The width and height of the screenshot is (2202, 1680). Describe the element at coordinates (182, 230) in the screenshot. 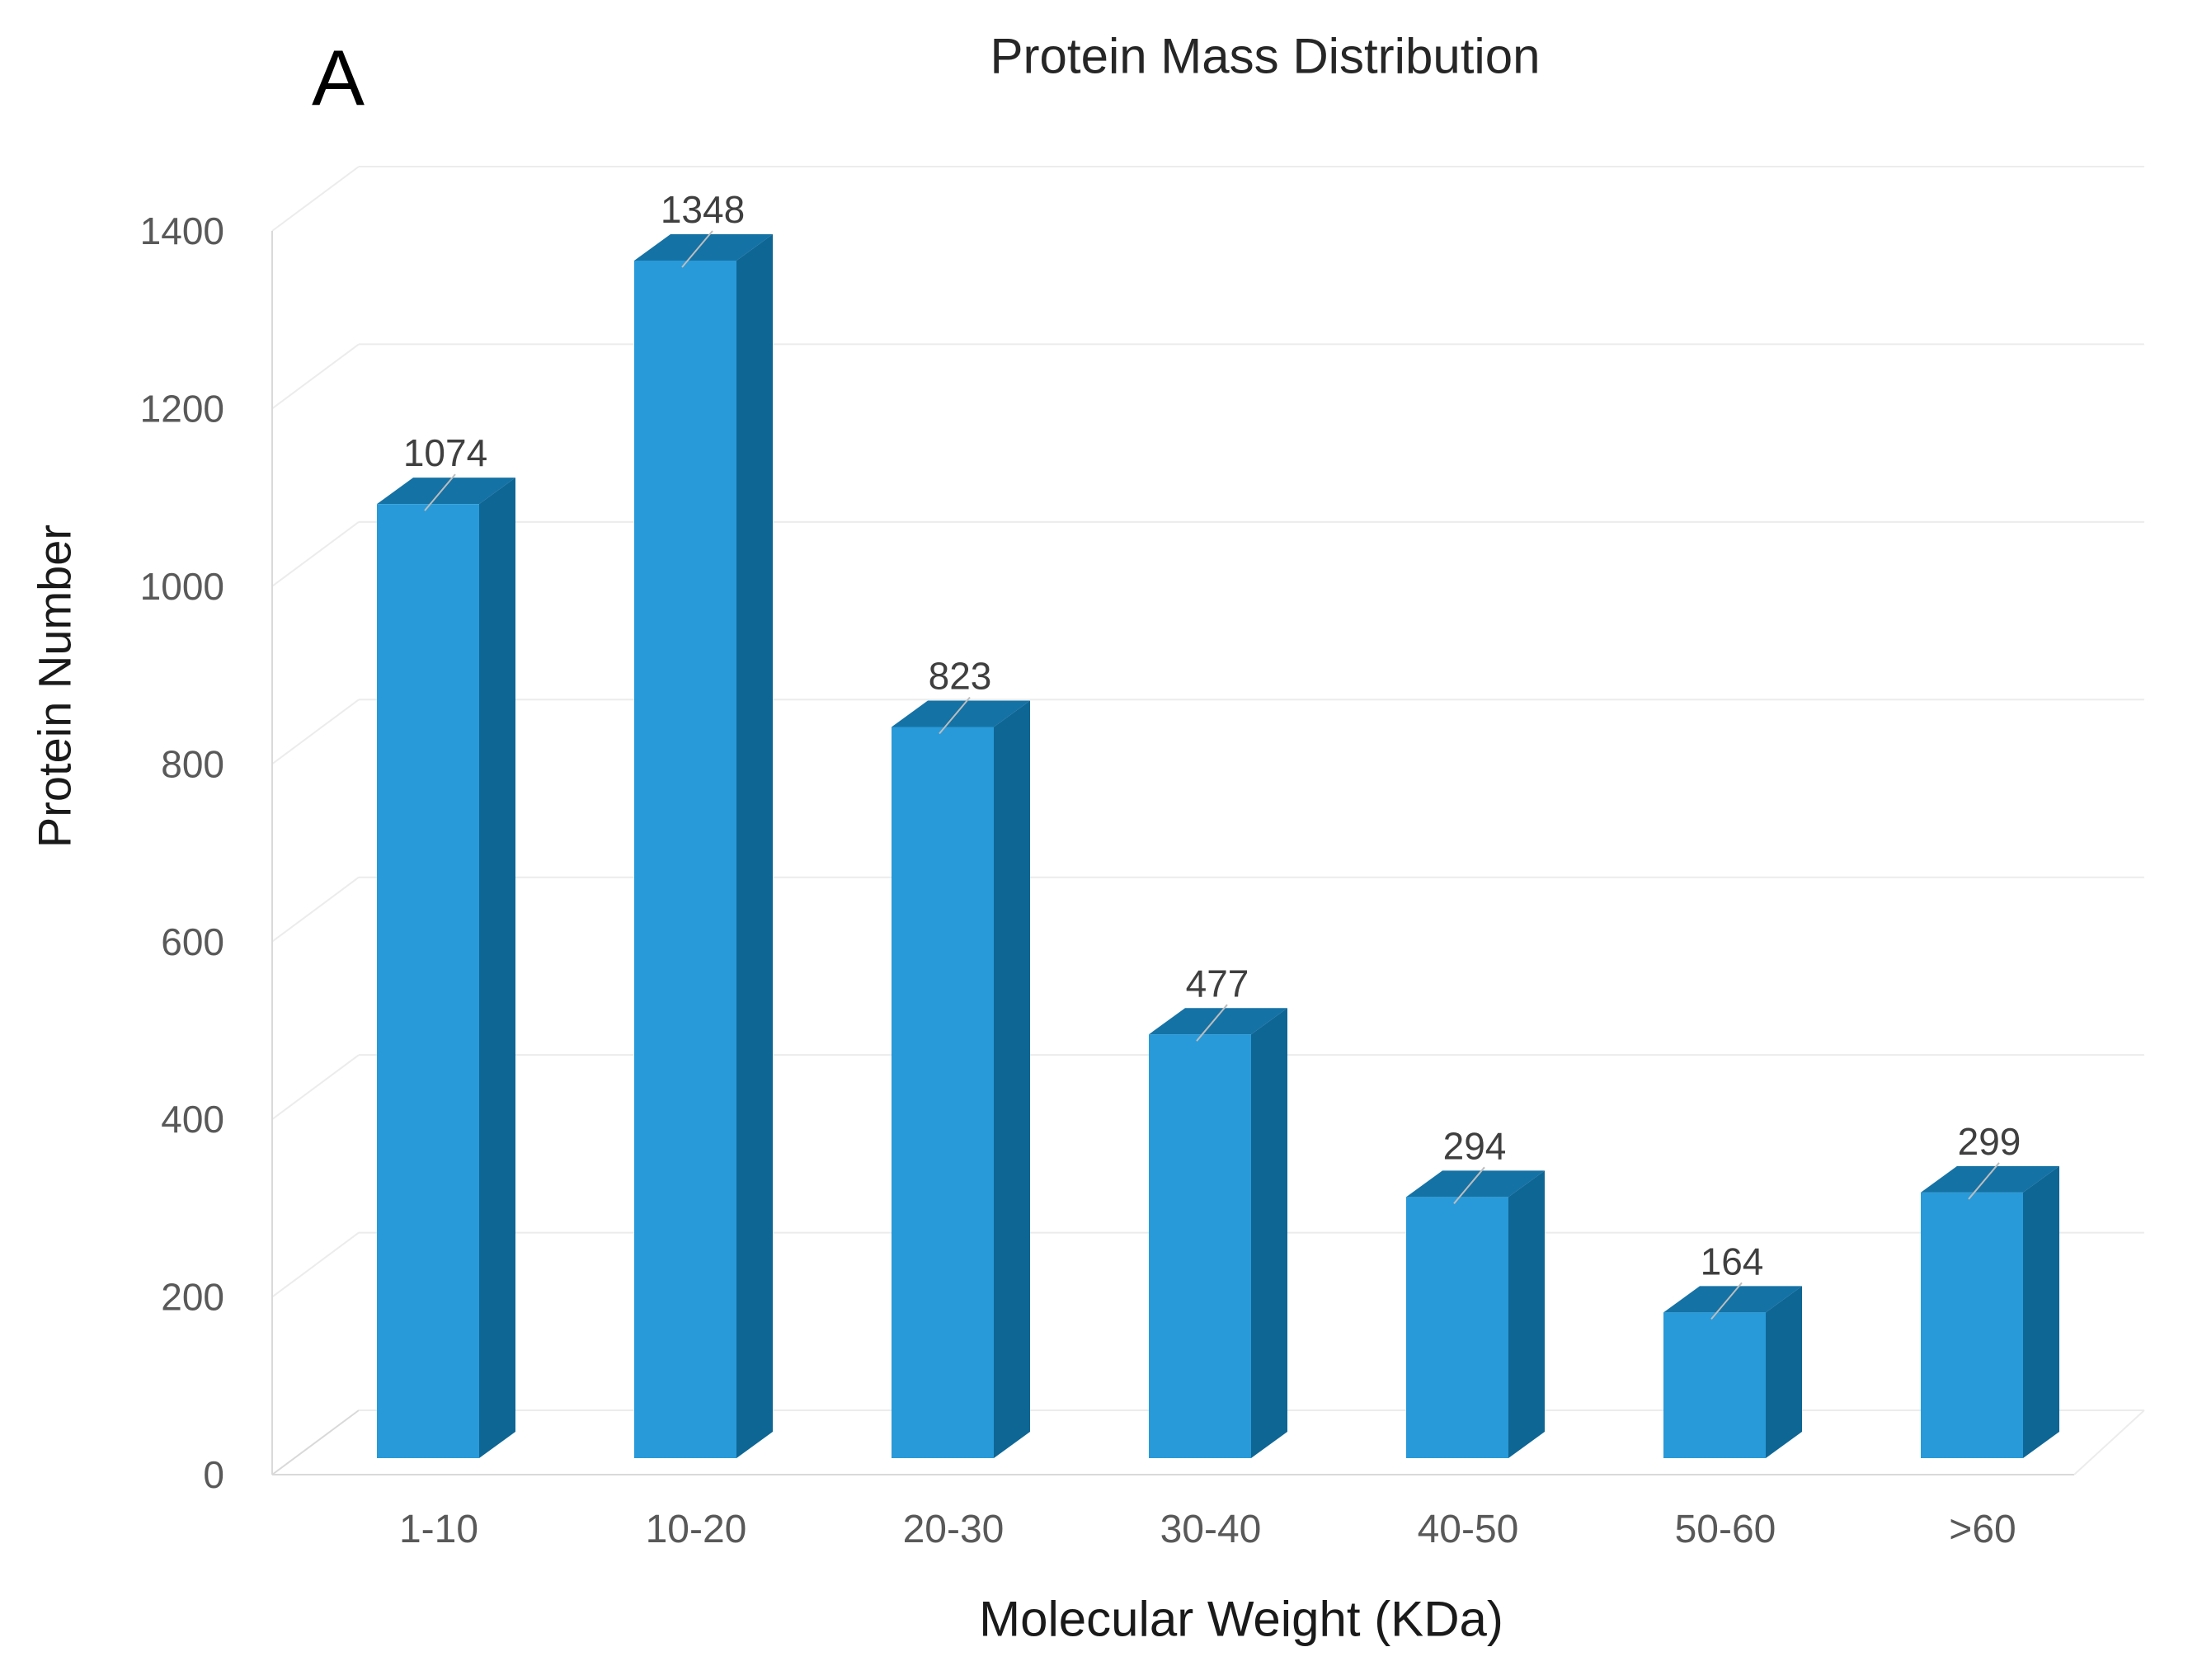

I see `y-tick-label-1400: 1400` at that location.